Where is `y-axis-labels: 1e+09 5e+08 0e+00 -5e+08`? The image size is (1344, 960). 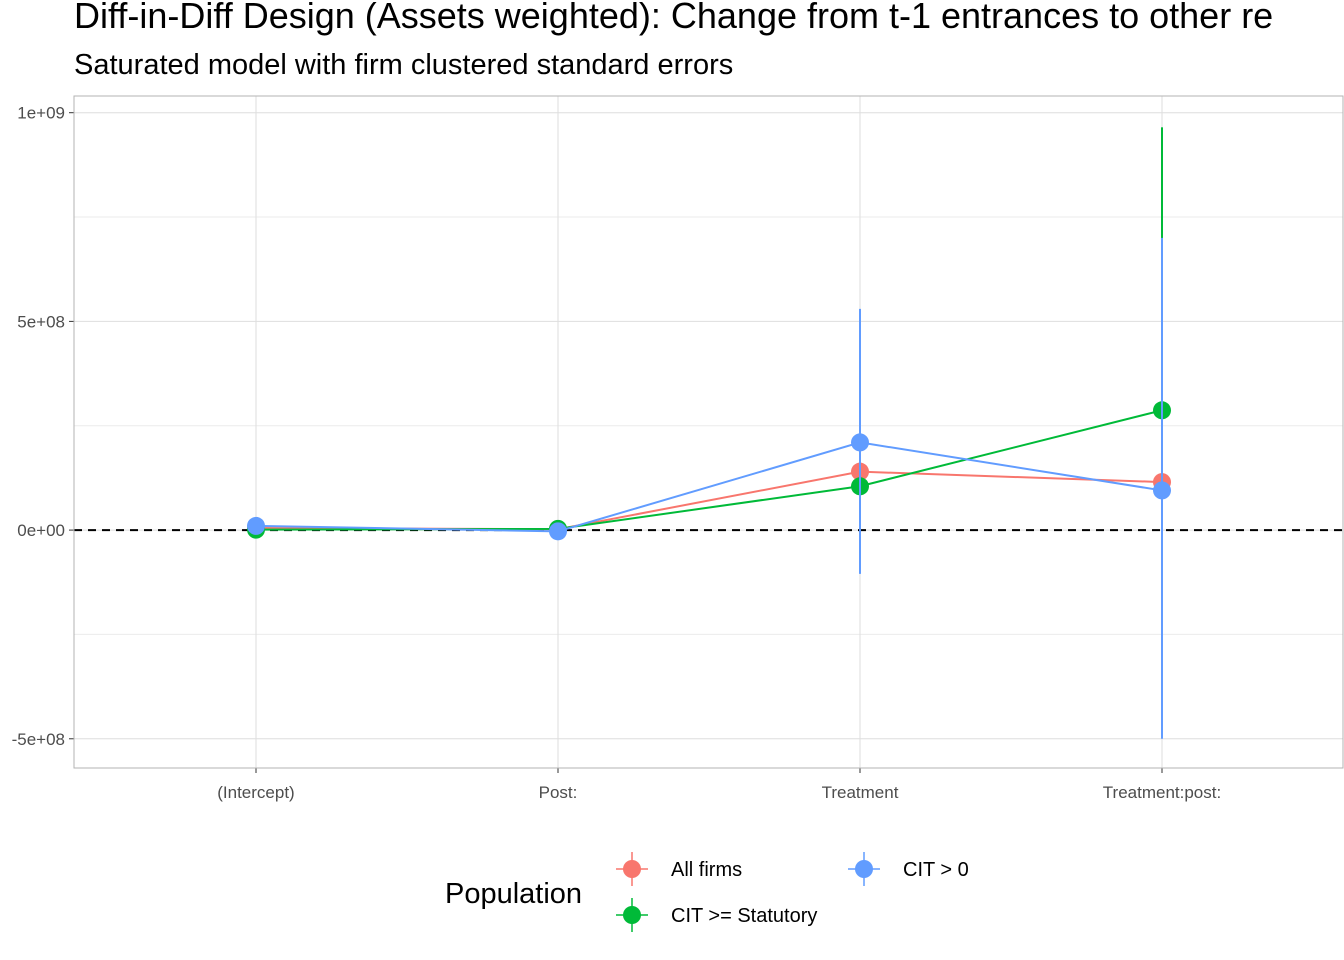
y-axis-labels: 1e+09 5e+08 0e+00 -5e+08 is located at coordinates (38, 426).